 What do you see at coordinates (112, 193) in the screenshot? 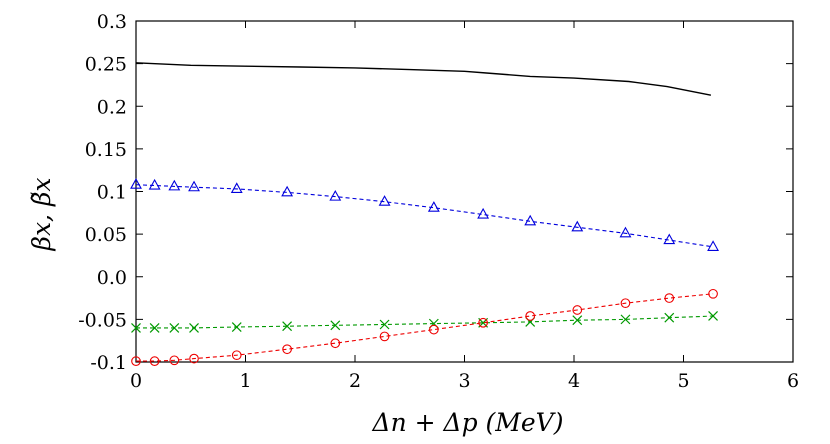
I see `y-tick-label: 0.1` at bounding box center [112, 193].